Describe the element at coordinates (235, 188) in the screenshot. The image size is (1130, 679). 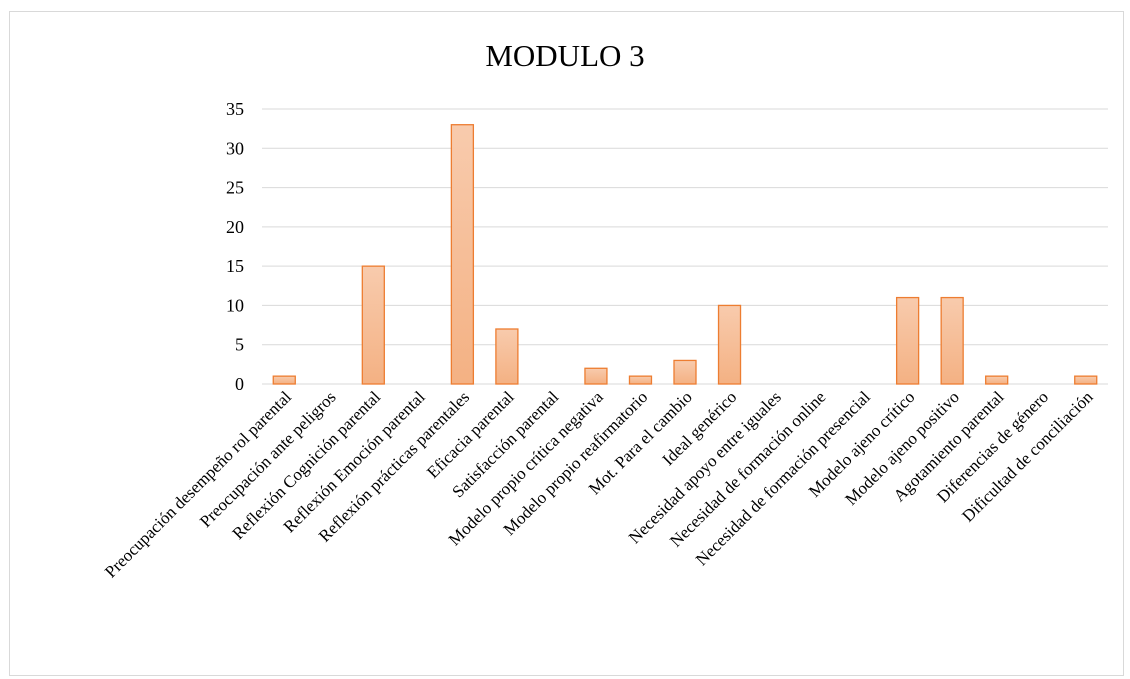
I see `y-tick-label: 25` at that location.